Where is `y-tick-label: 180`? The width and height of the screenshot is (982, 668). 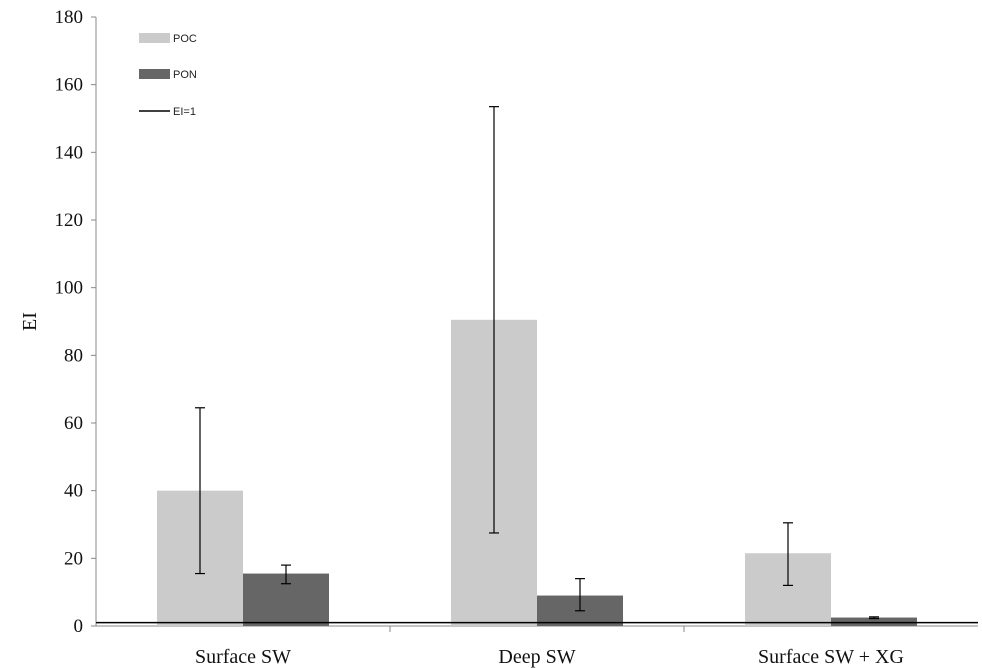 y-tick-label: 180 is located at coordinates (69, 17).